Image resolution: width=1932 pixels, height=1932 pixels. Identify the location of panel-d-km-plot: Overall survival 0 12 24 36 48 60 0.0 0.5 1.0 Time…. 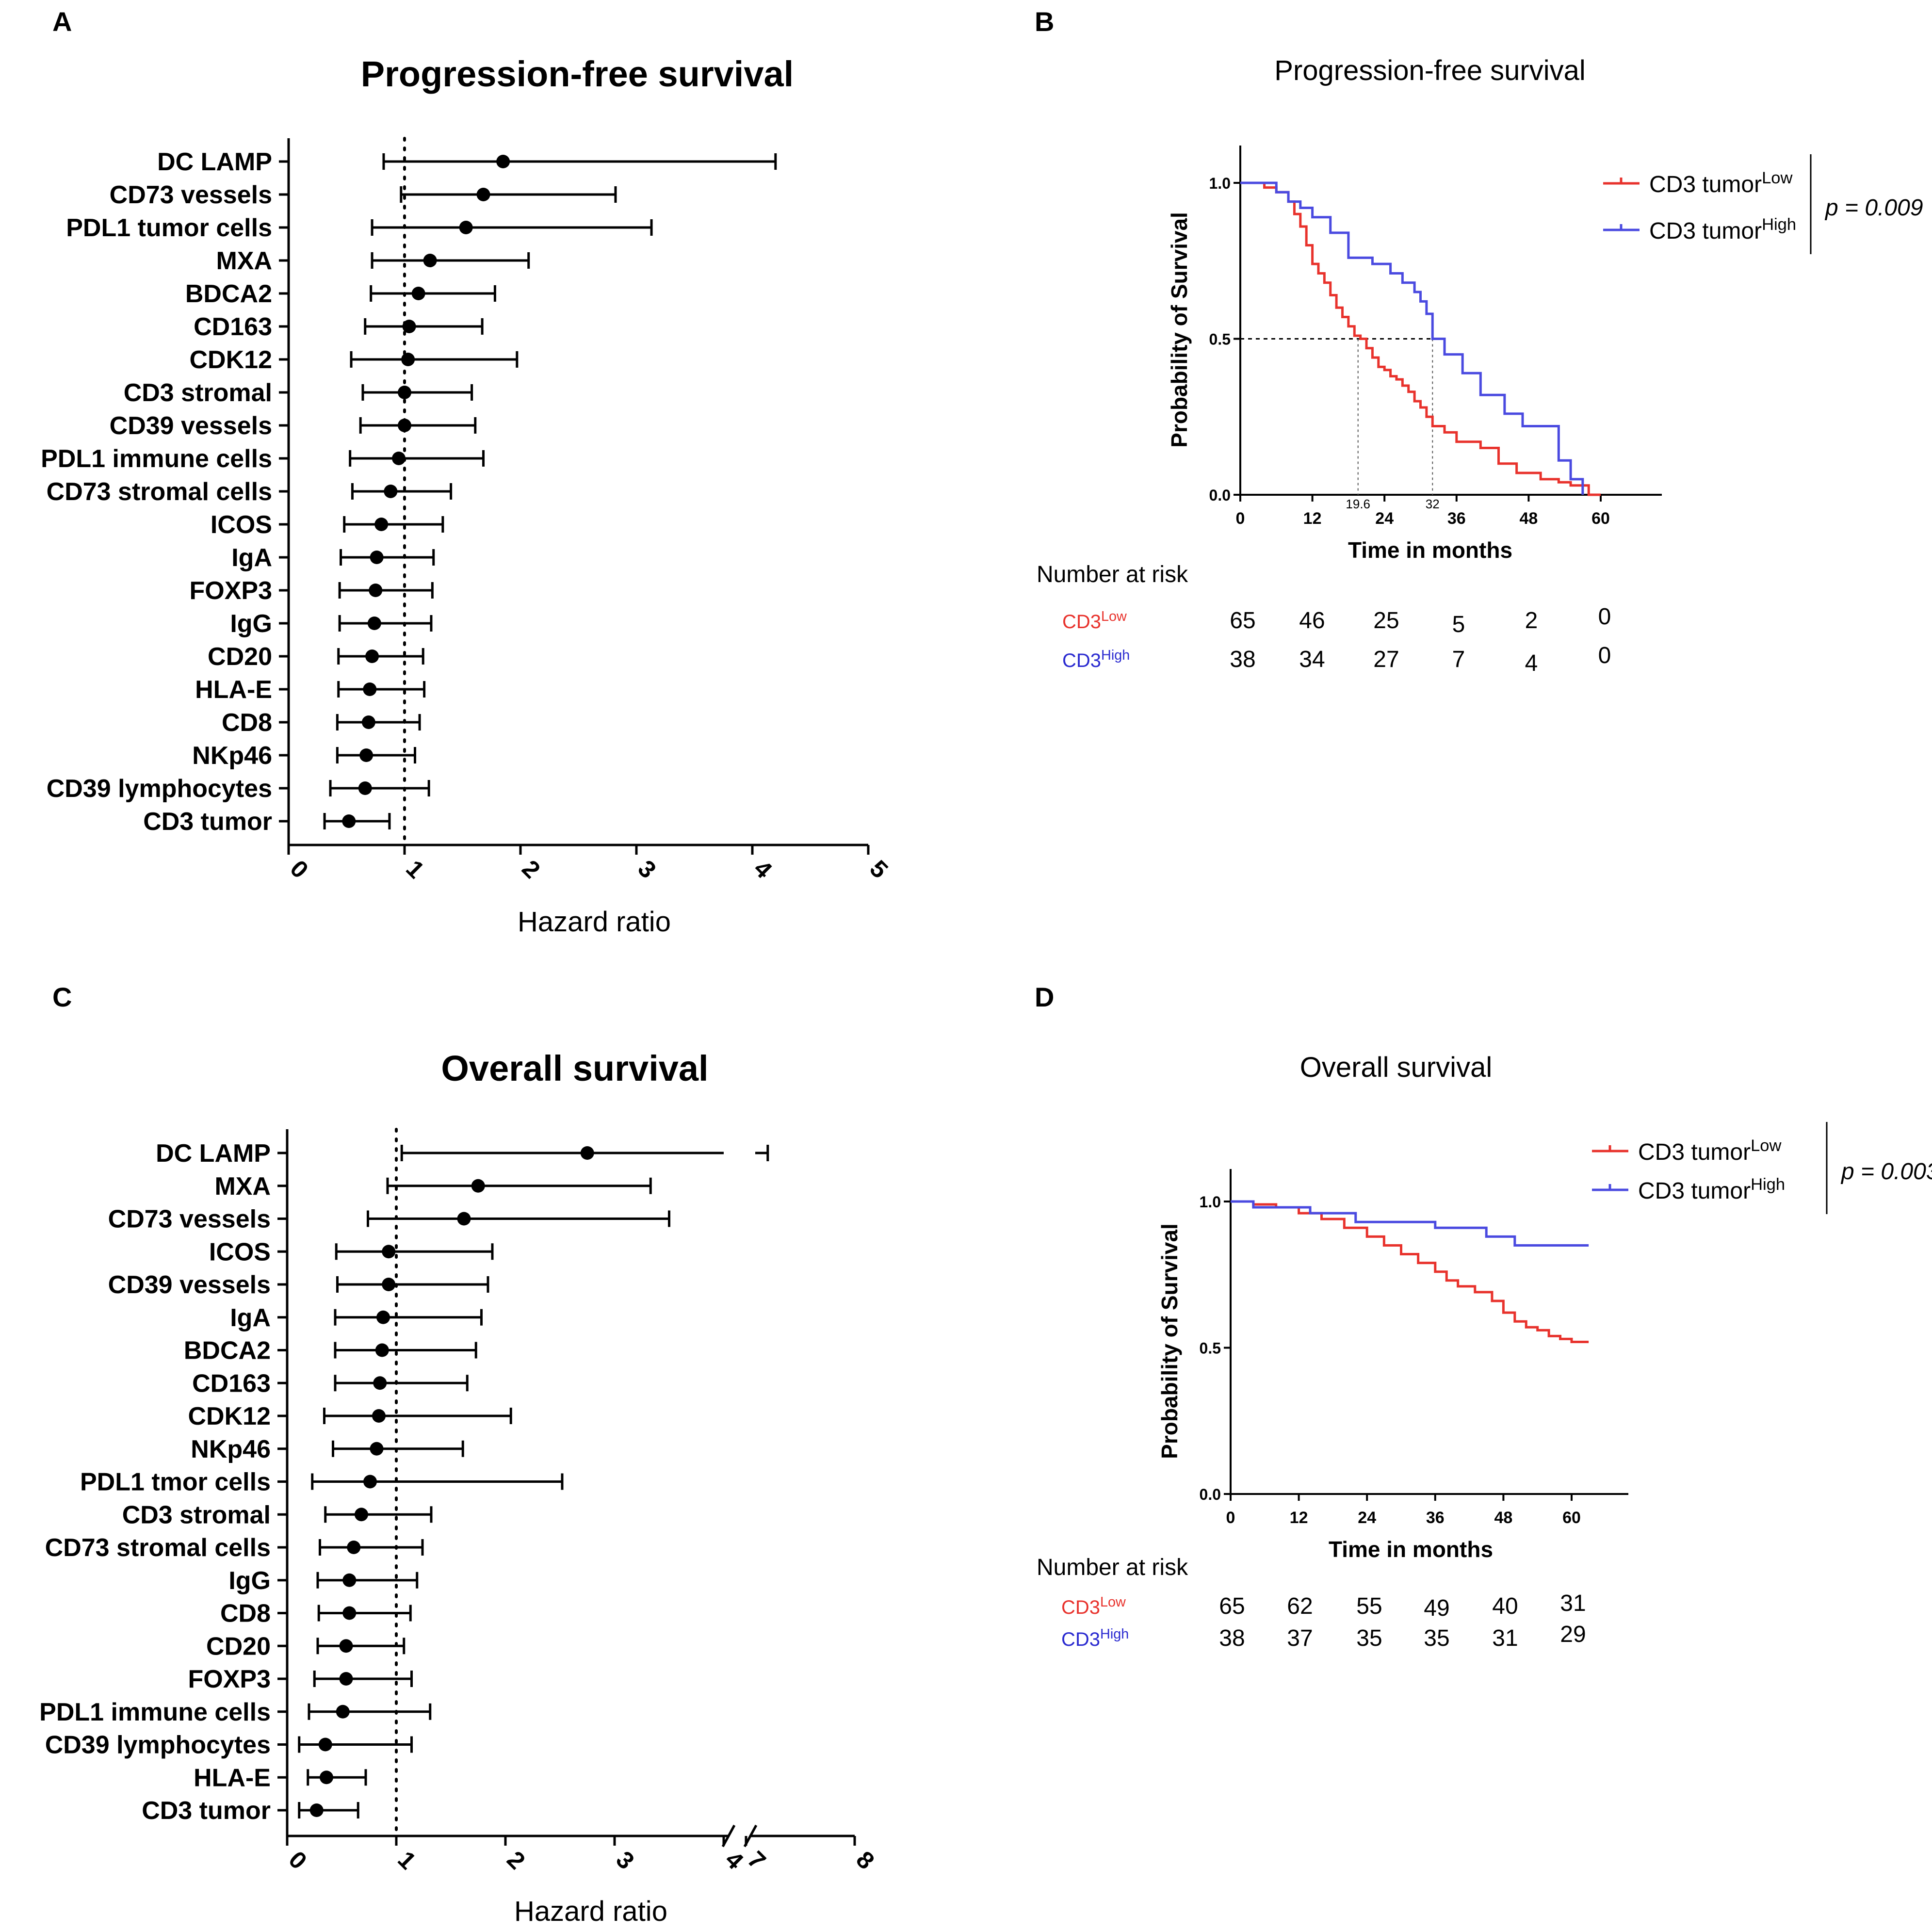
(1484, 1351).